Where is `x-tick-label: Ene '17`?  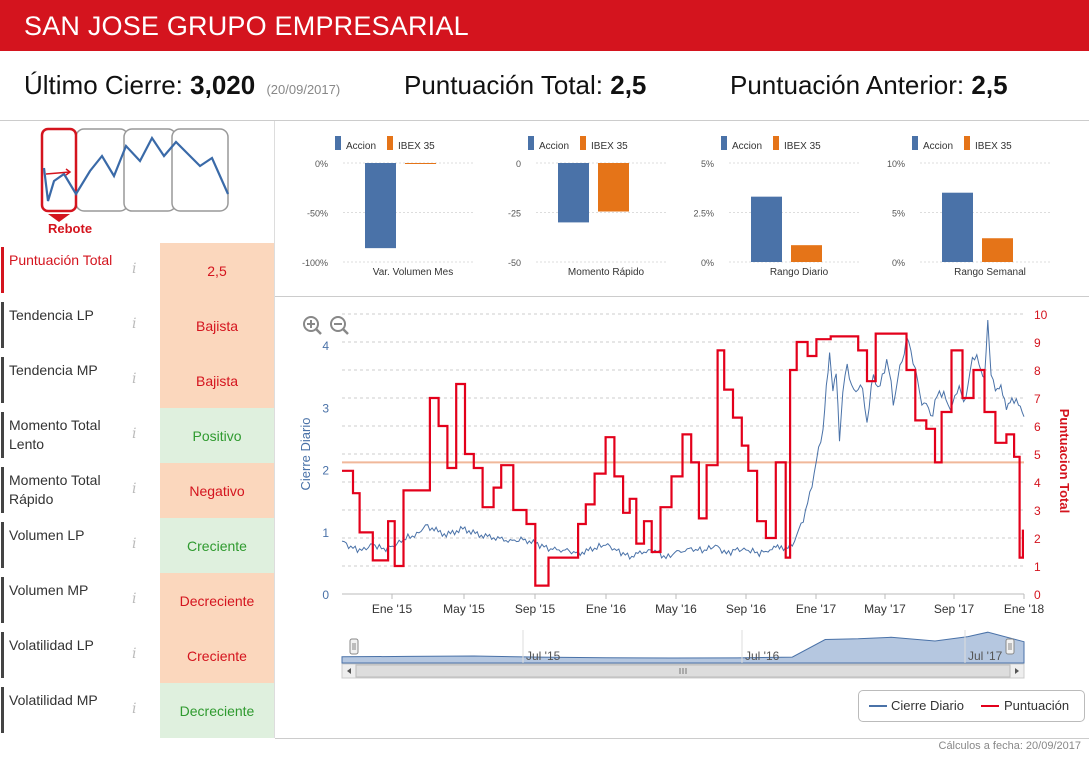
x-tick-label: Ene '17 is located at coordinates (816, 609).